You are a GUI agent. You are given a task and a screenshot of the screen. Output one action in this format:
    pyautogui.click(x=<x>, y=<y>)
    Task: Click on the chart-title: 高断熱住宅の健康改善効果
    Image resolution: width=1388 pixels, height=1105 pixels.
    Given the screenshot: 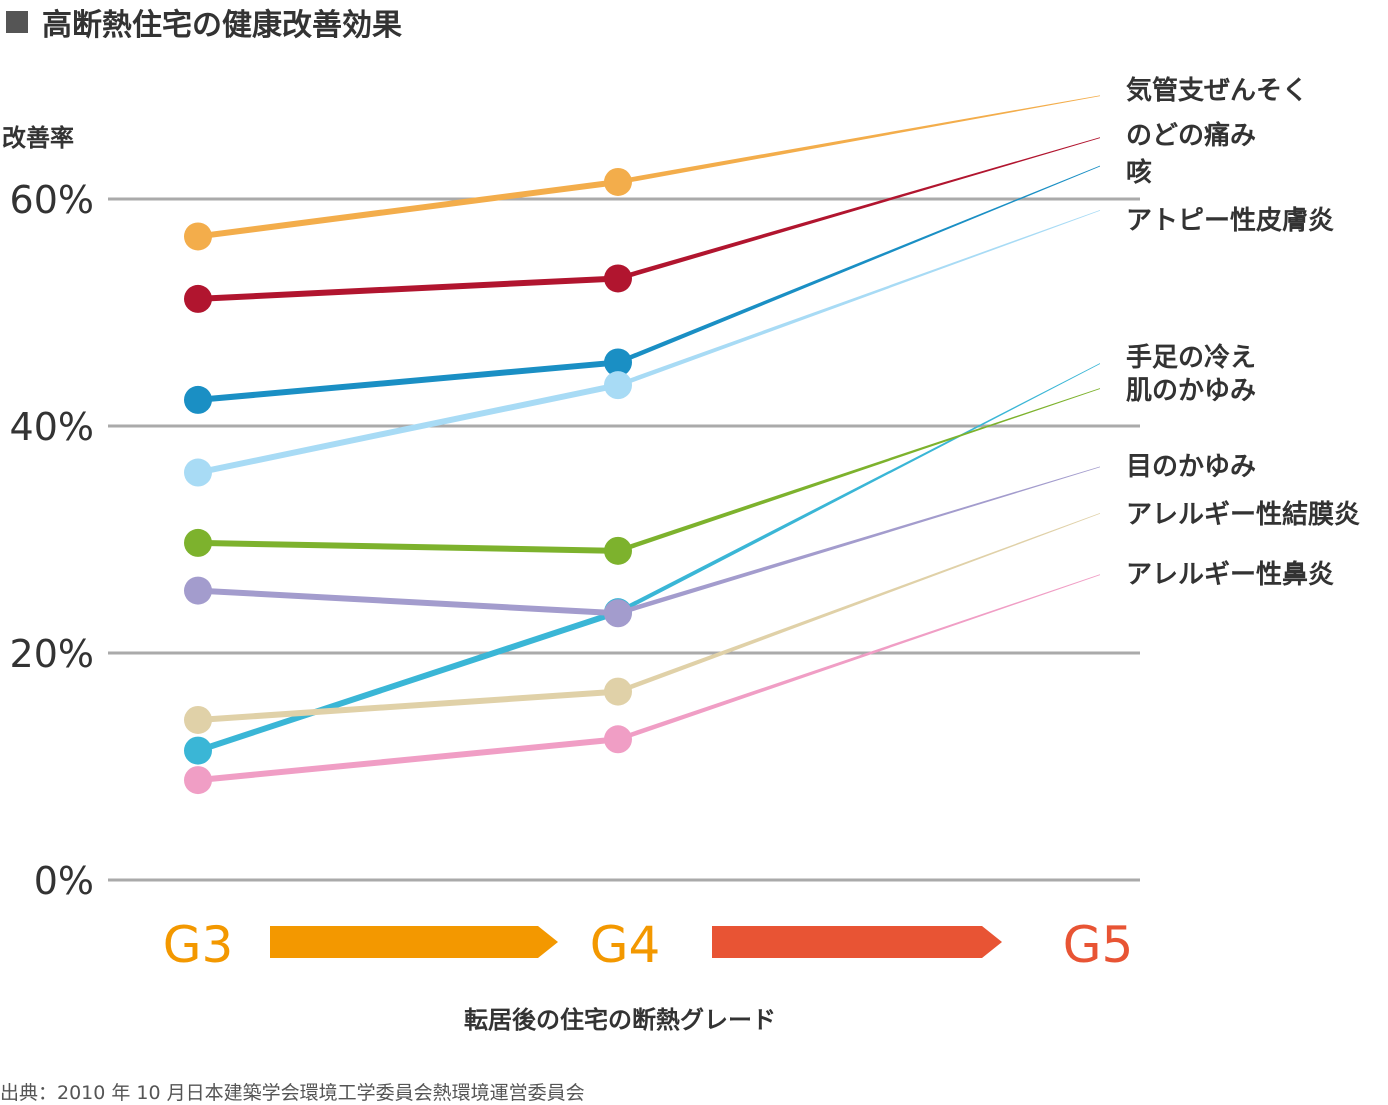 What is the action you would take?
    pyautogui.click(x=204, y=22)
    